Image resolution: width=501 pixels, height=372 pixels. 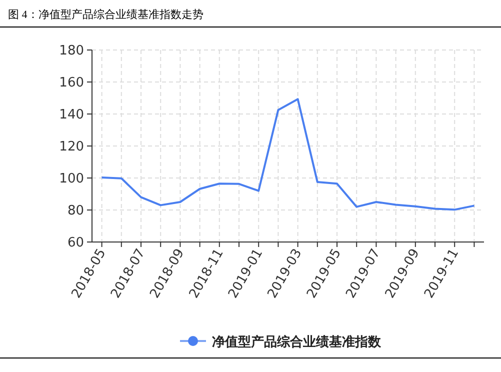 What do you see at coordinates (71, 147) in the screenshot?
I see `y-tick-label: 120` at bounding box center [71, 147].